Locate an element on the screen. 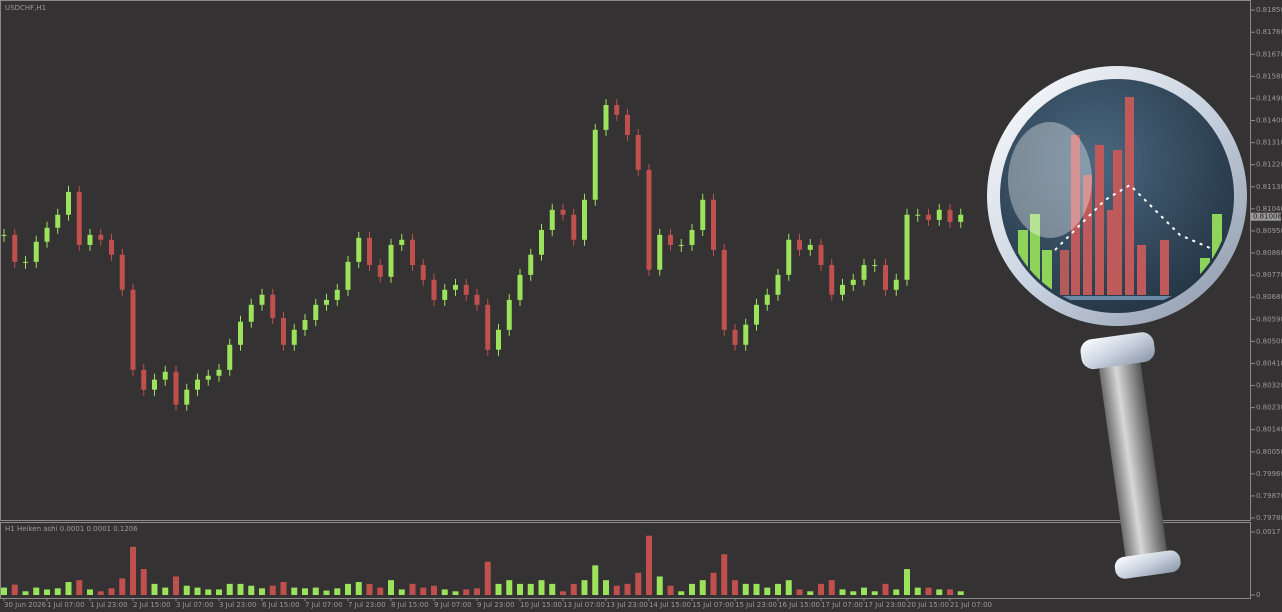 Image resolution: width=1282 pixels, height=612 pixels. y-tick-label: 0 is located at coordinates (1258, 595).